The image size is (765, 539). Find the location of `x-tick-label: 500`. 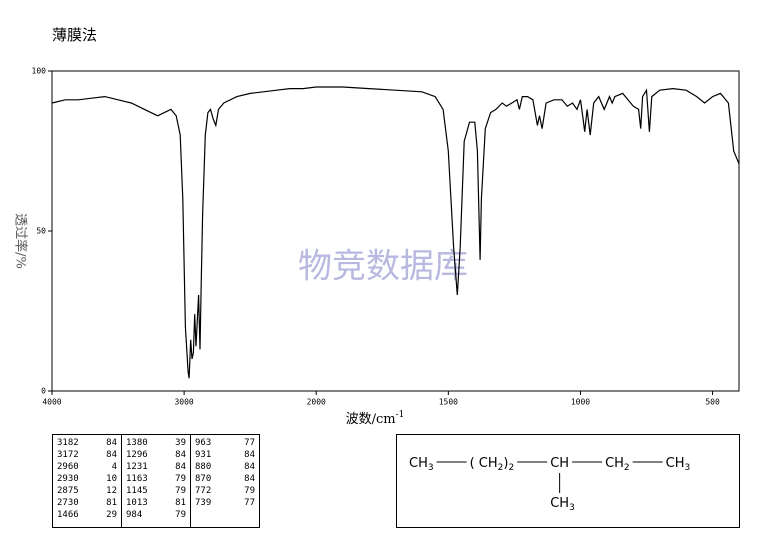

x-tick-label: 500 is located at coordinates (712, 402).